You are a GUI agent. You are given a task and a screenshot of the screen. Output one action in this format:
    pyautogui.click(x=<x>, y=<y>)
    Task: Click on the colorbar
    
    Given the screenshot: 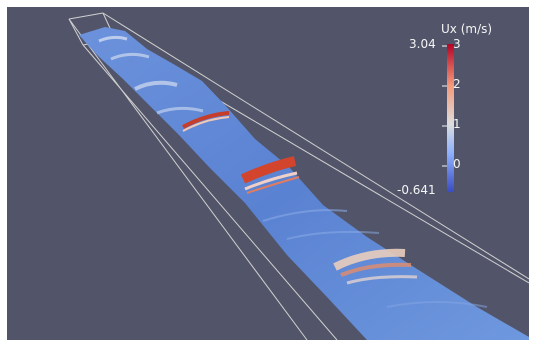 What is the action you would take?
    pyautogui.click(x=448, y=118)
    